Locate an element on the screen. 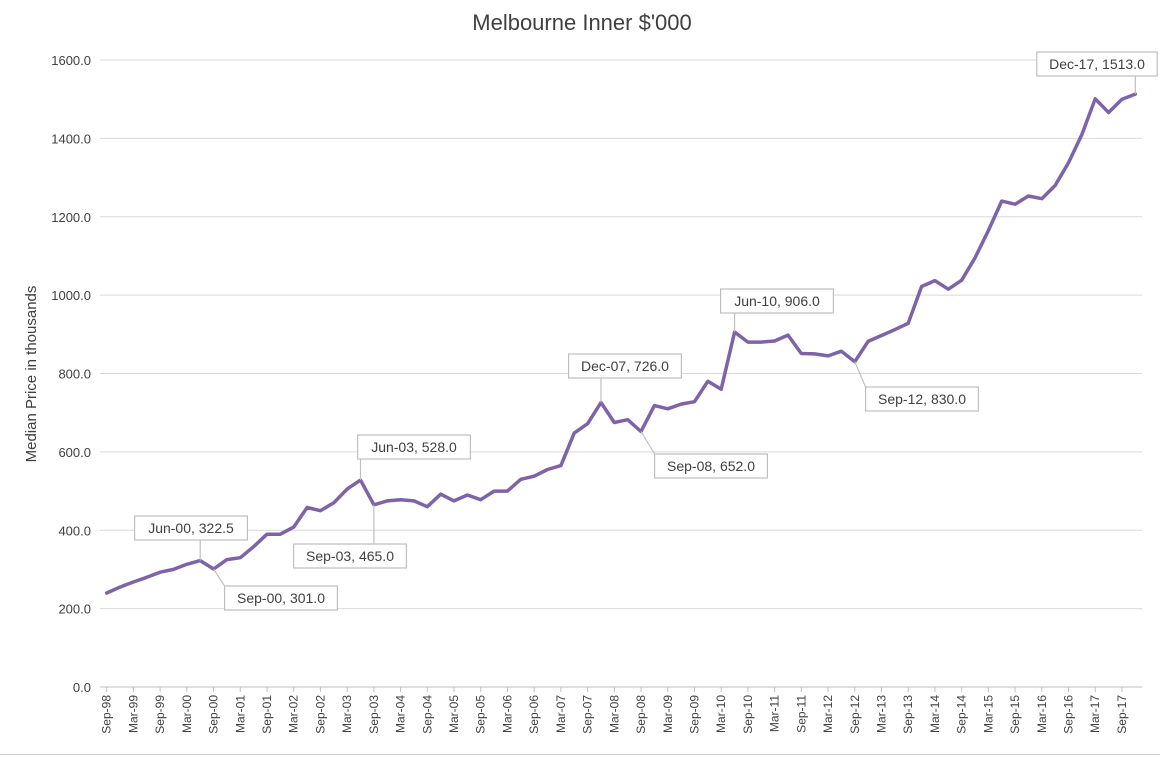 This screenshot has height=759, width=1160. y-tick-label: 1200.0 is located at coordinates (71, 217).